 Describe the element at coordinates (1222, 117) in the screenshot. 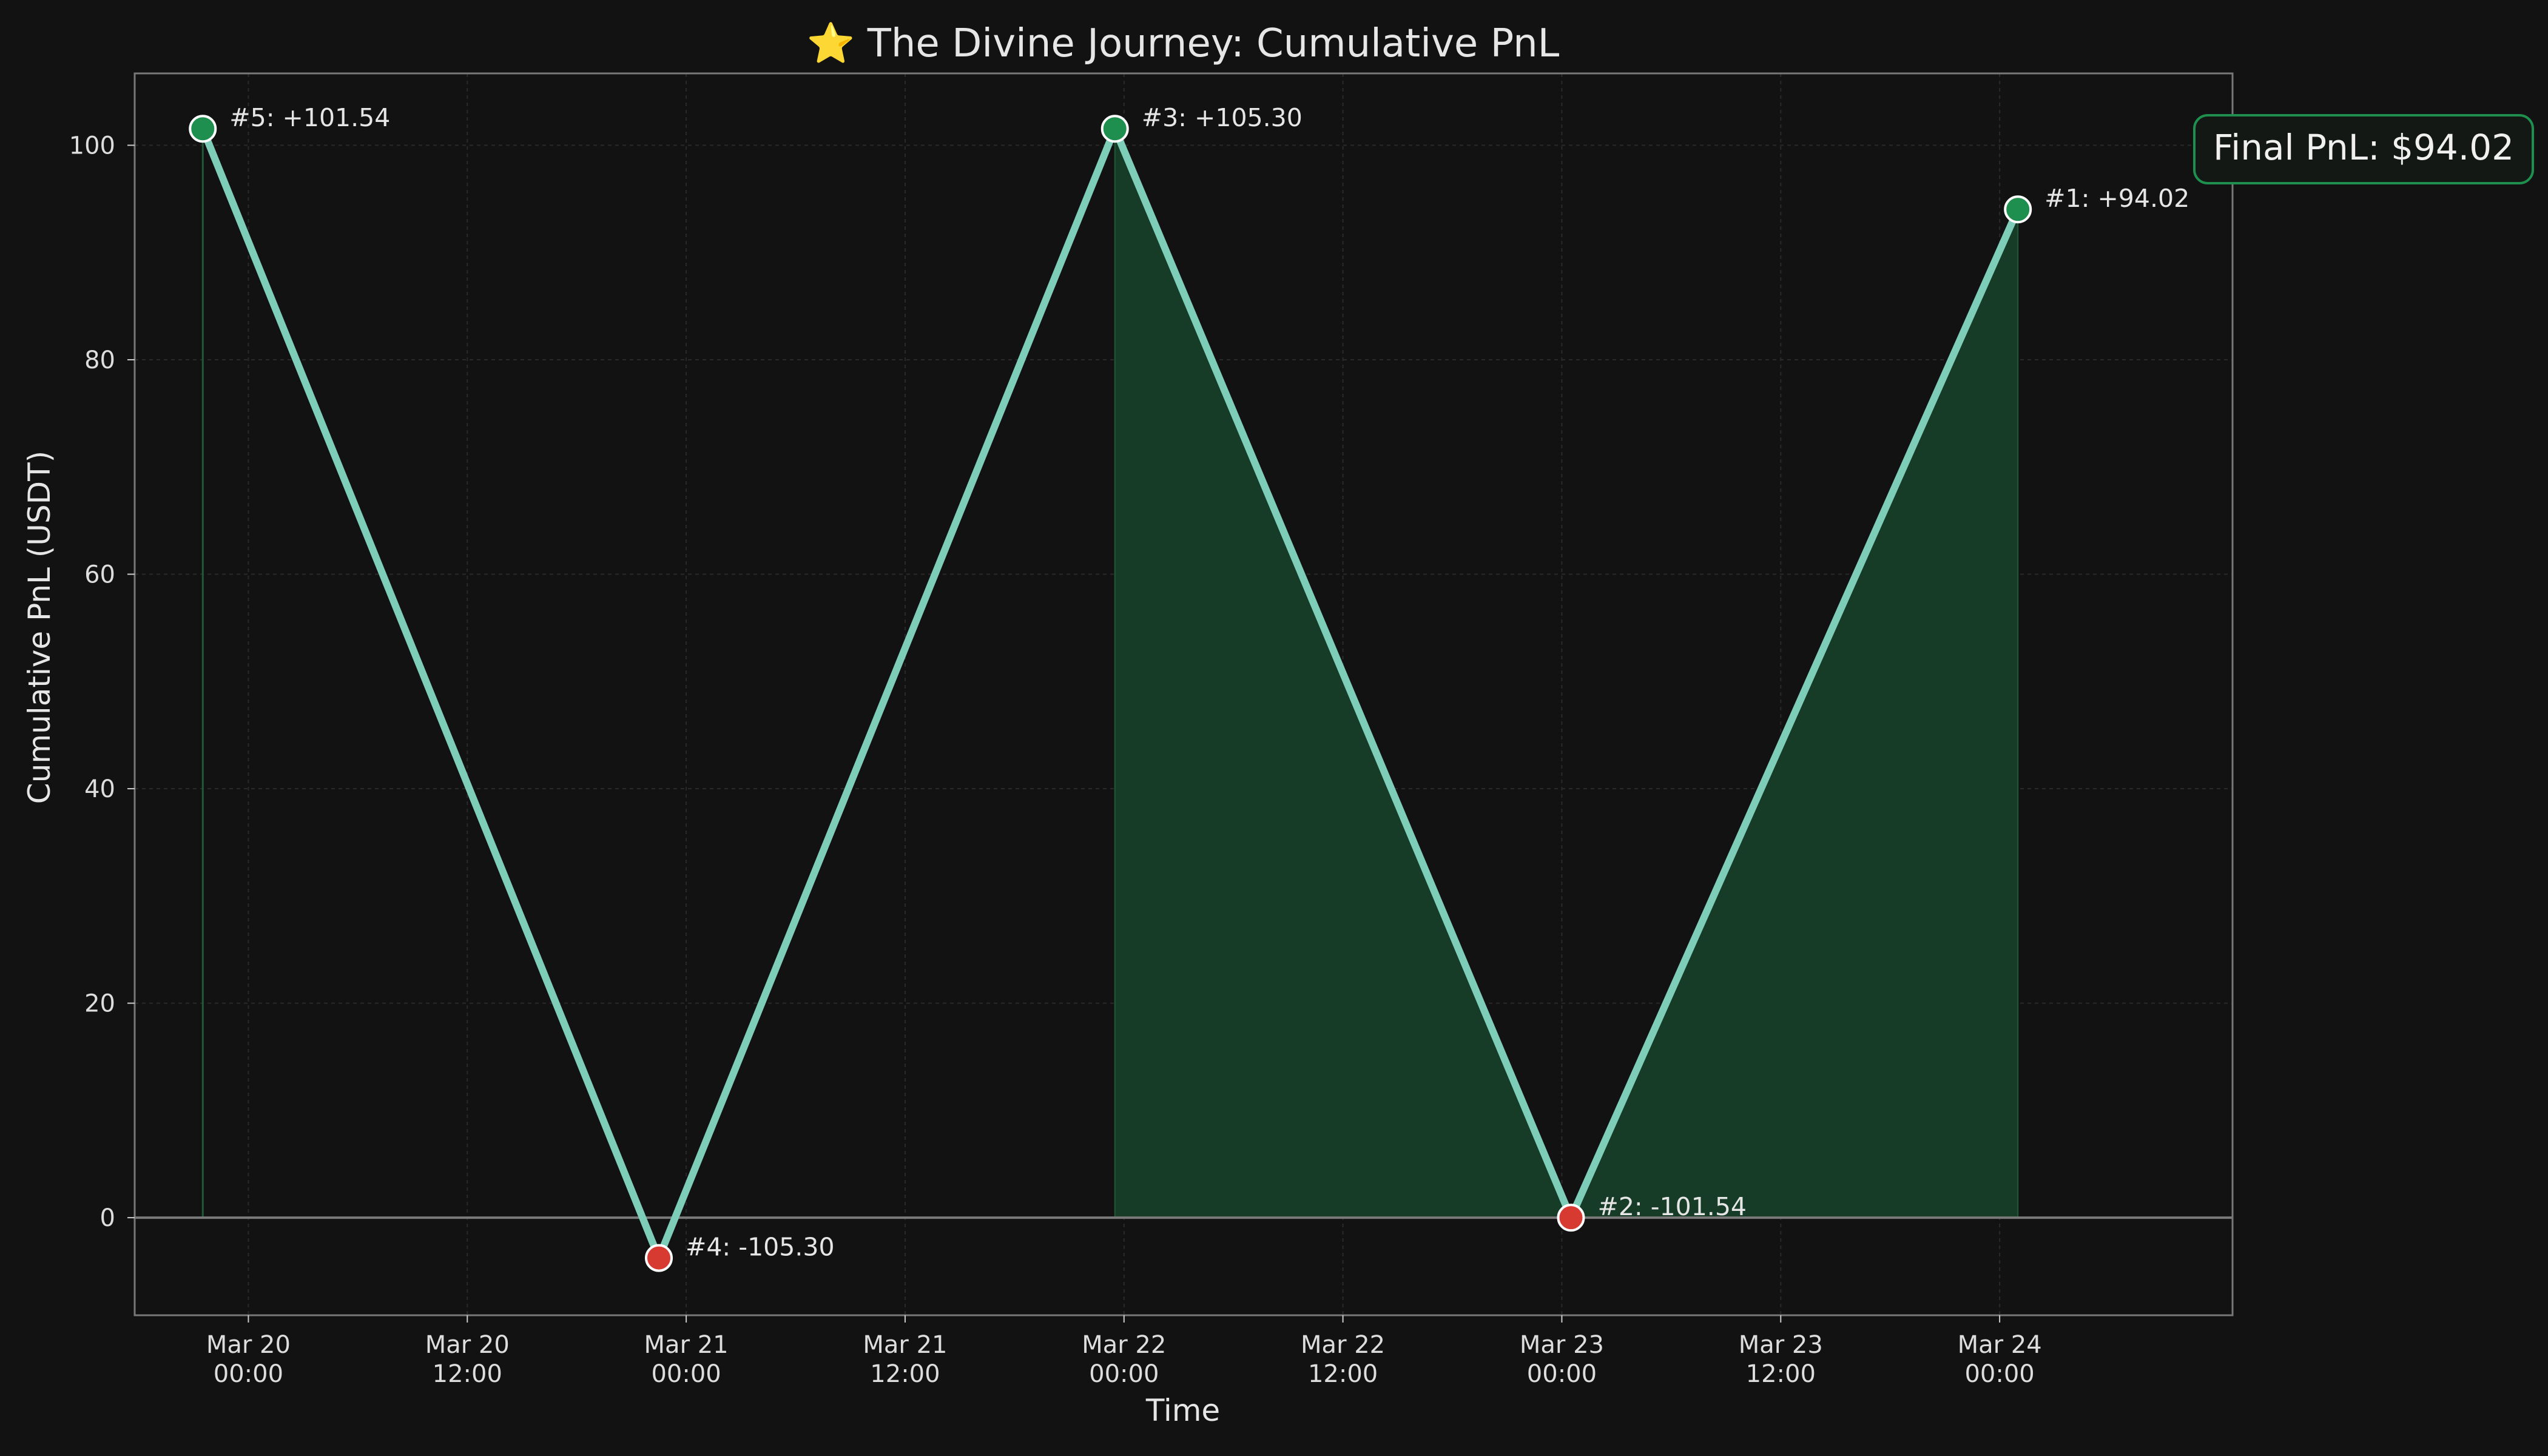

I see `point-label: #3: +105.30` at that location.